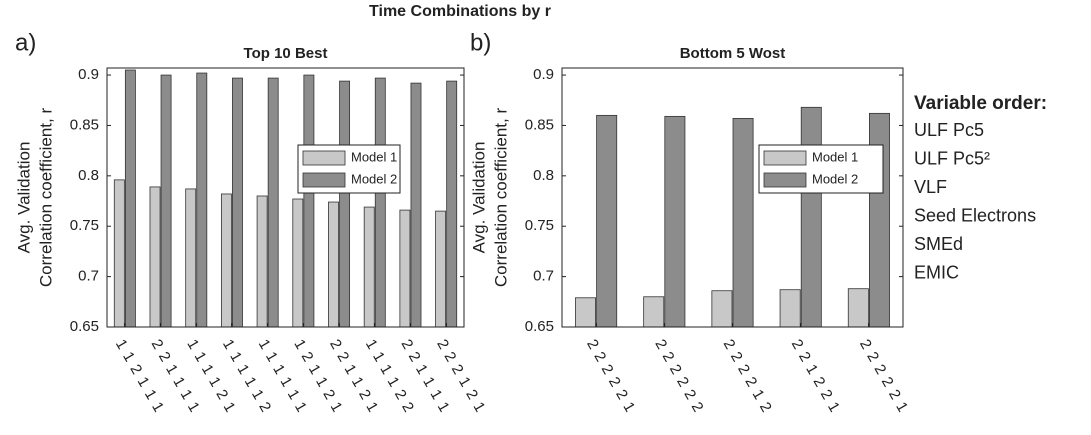  Describe the element at coordinates (980, 103) in the screenshot. I see `variable-order-heading: Variable order:` at that location.